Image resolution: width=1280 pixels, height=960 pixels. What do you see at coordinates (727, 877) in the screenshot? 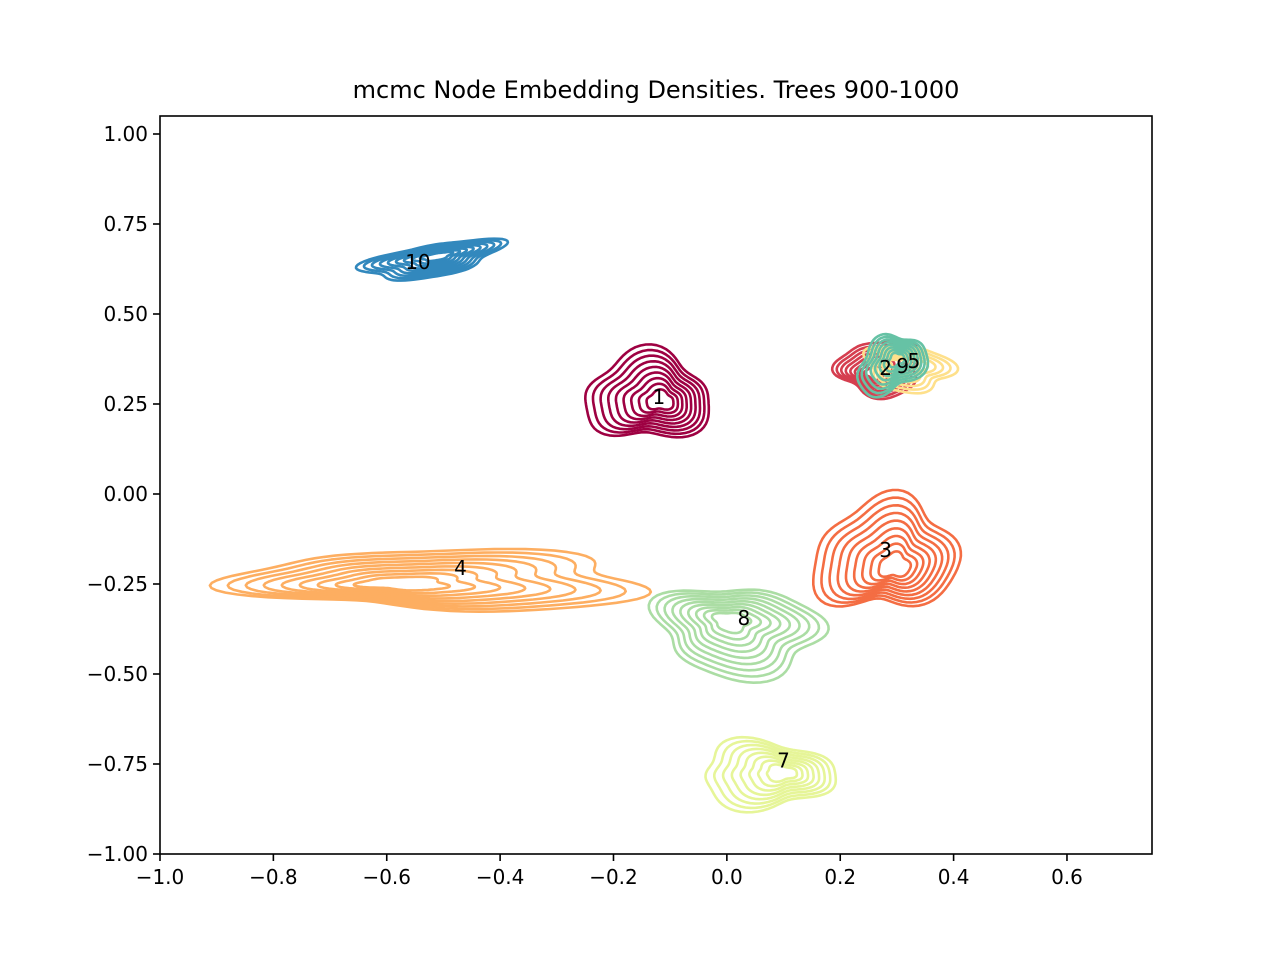
I see `x-tick-label: 0.0` at bounding box center [727, 877].